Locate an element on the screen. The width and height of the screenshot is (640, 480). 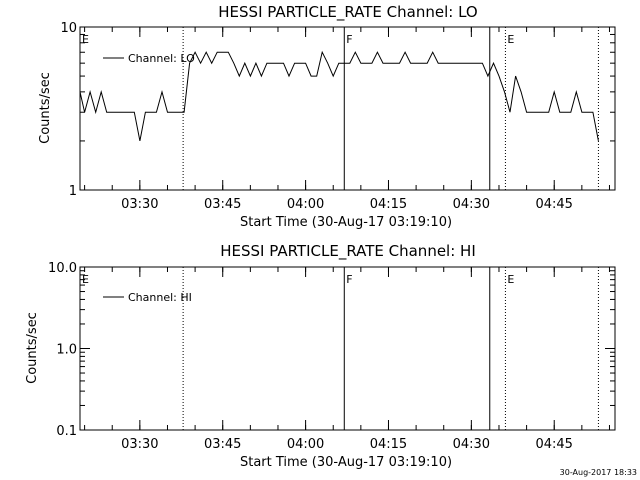
legend: Channel: LO is located at coordinates (149, 58).